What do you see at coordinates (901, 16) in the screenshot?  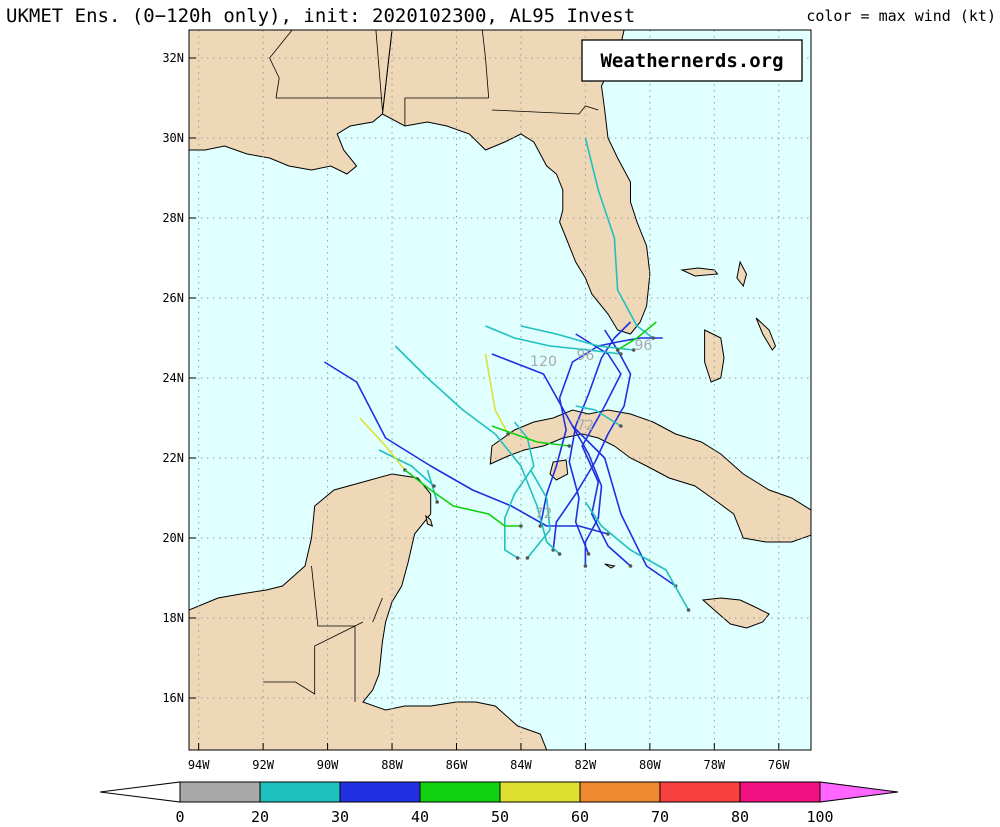 I see `figure-subtitle: color = max wind (kt)` at bounding box center [901, 16].